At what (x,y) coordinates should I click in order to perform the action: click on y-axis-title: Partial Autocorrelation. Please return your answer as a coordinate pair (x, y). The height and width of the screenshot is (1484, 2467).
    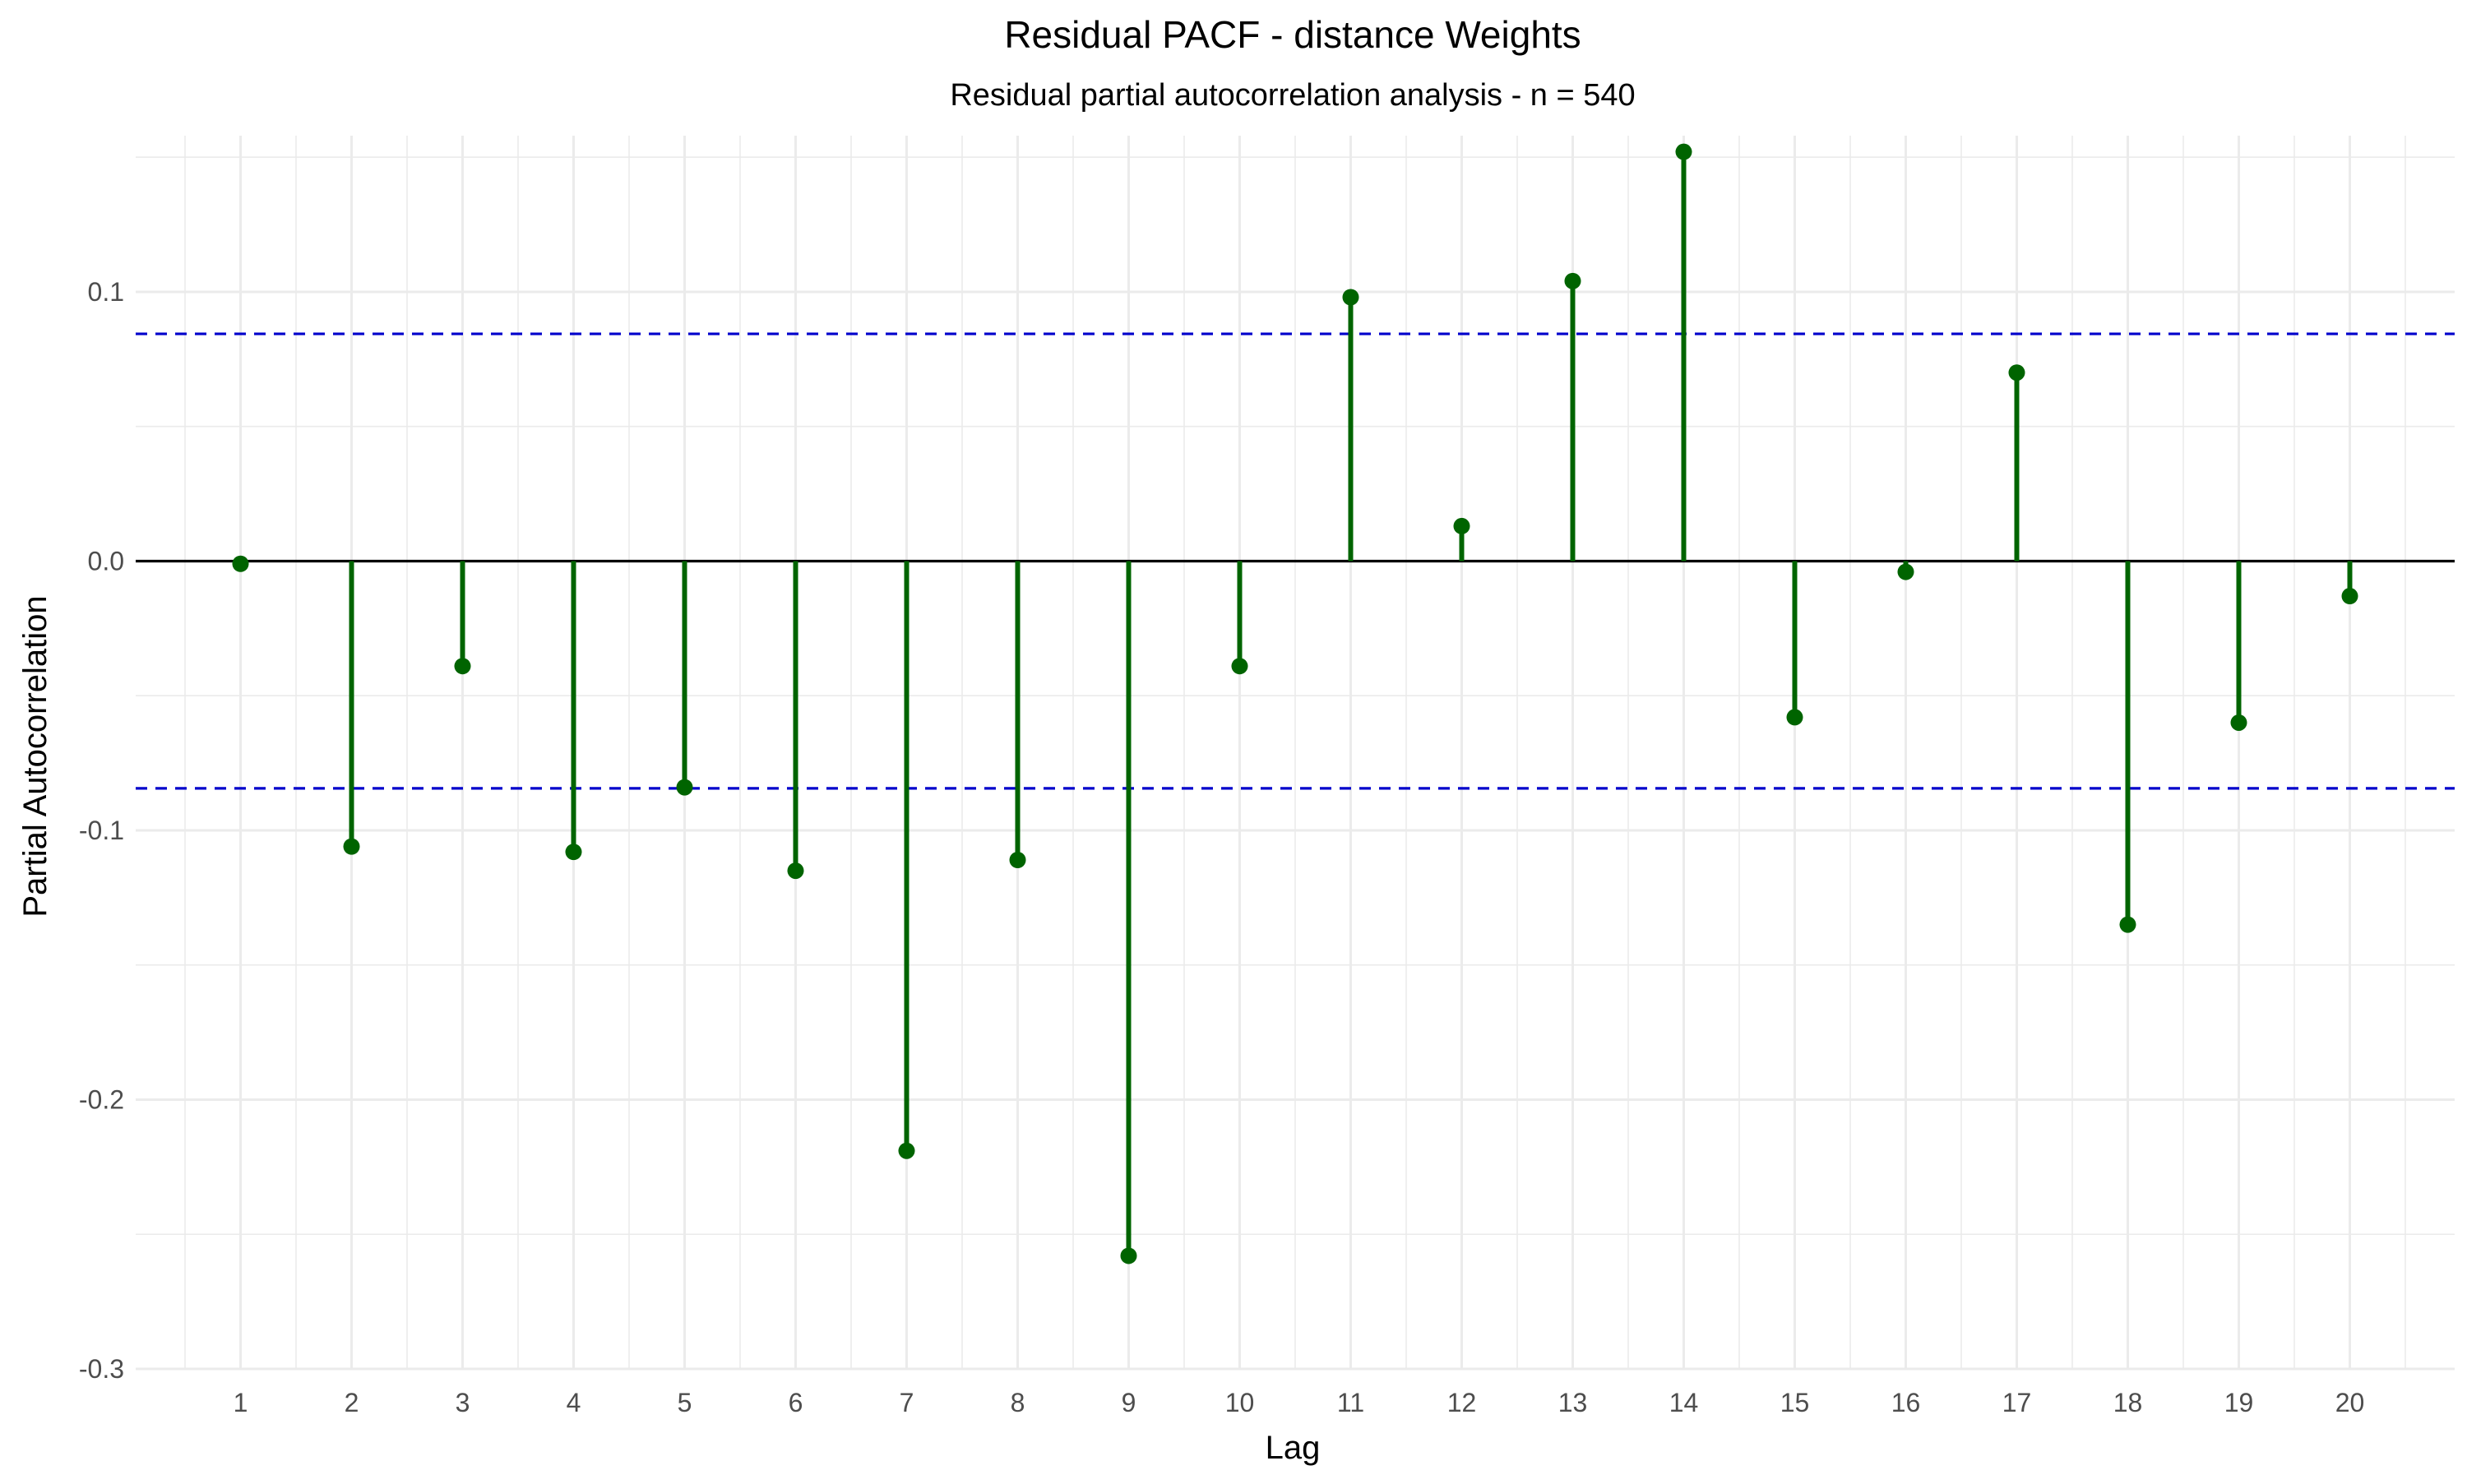
    Looking at the image, I should click on (35, 756).